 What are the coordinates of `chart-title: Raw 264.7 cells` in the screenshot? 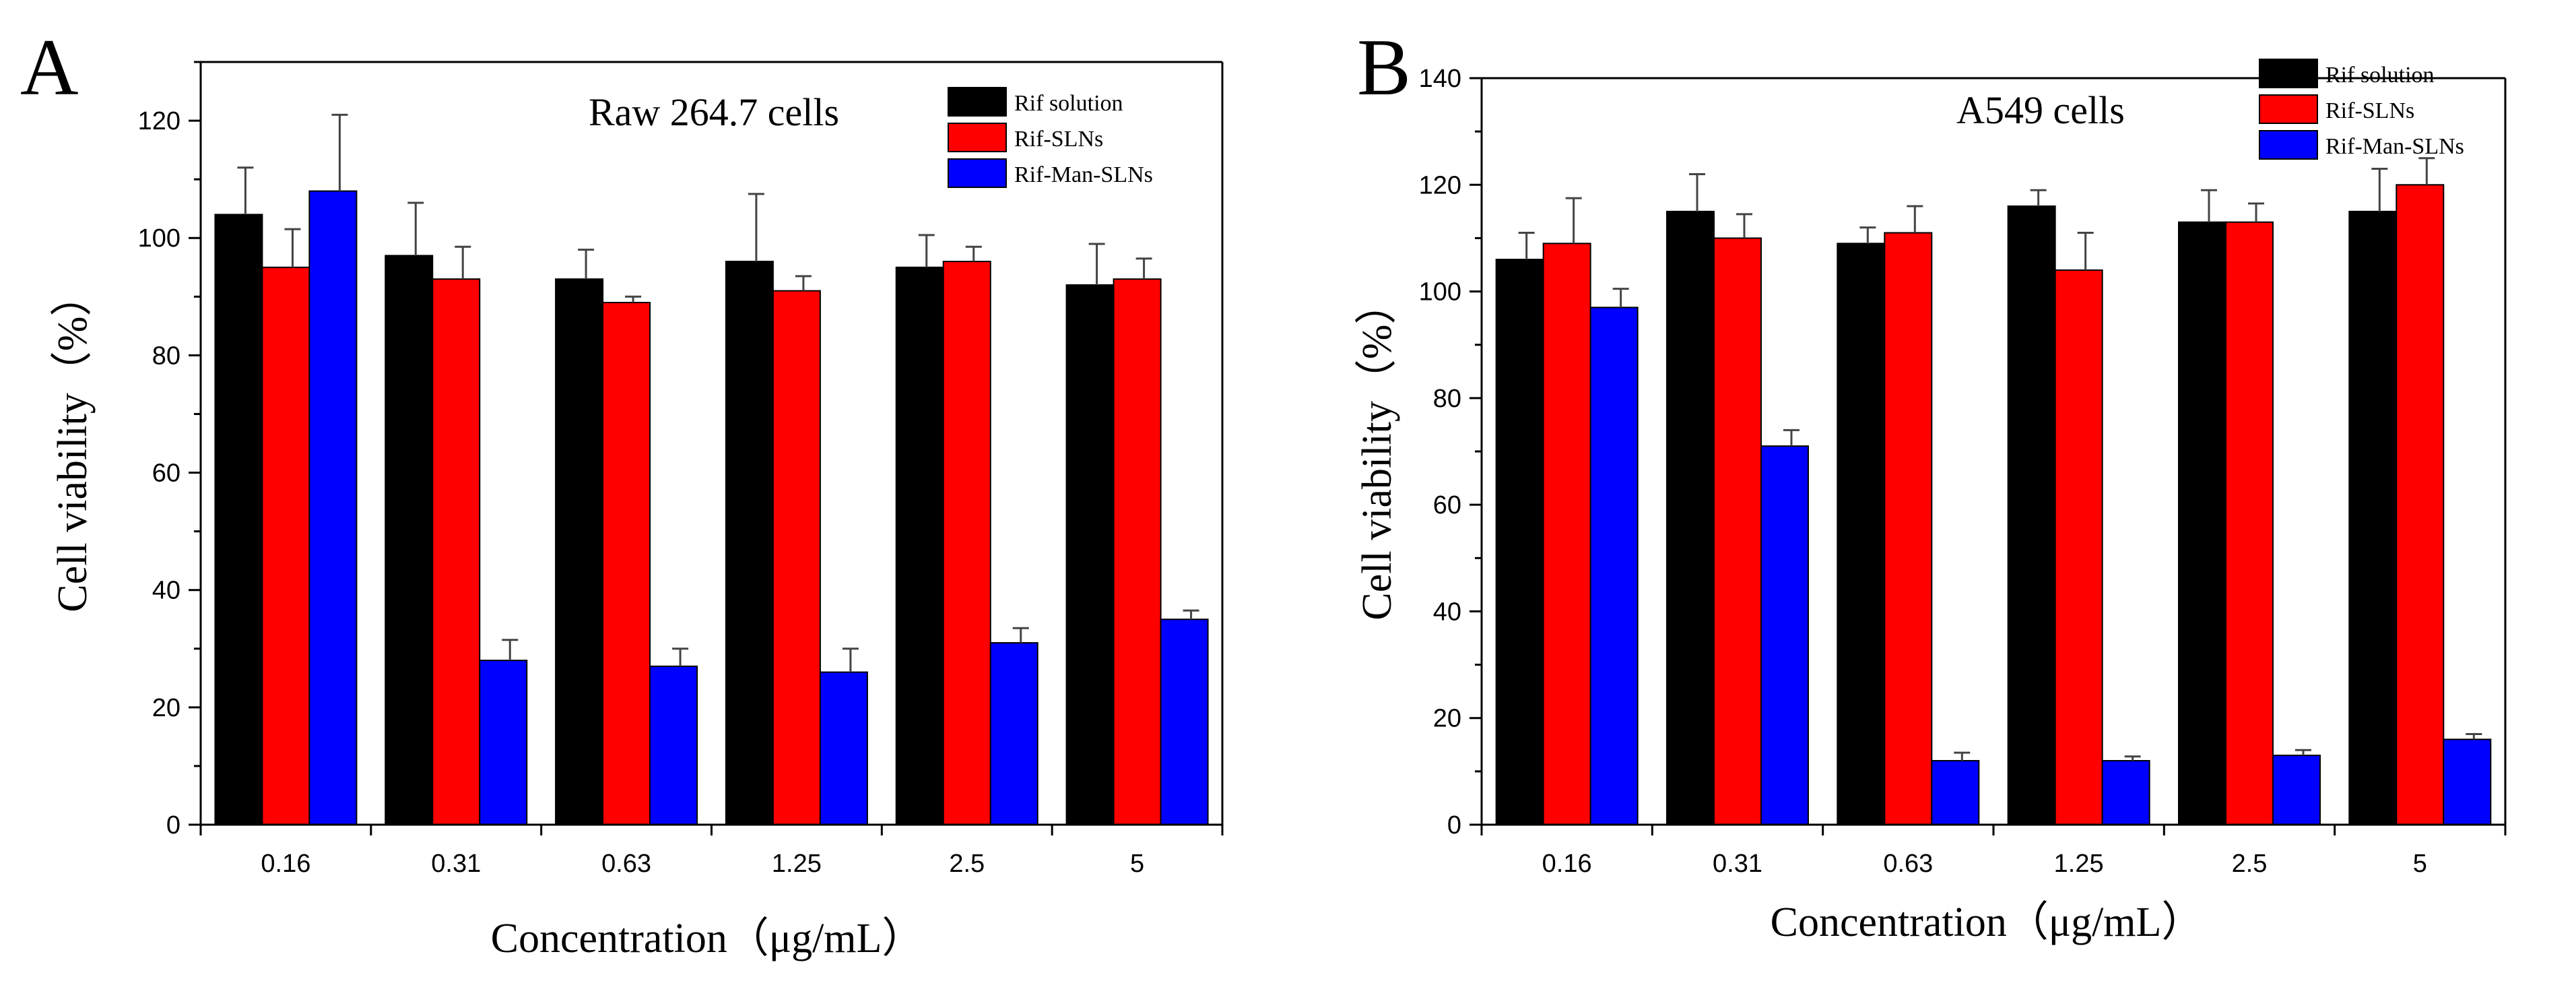 It's located at (714, 112).